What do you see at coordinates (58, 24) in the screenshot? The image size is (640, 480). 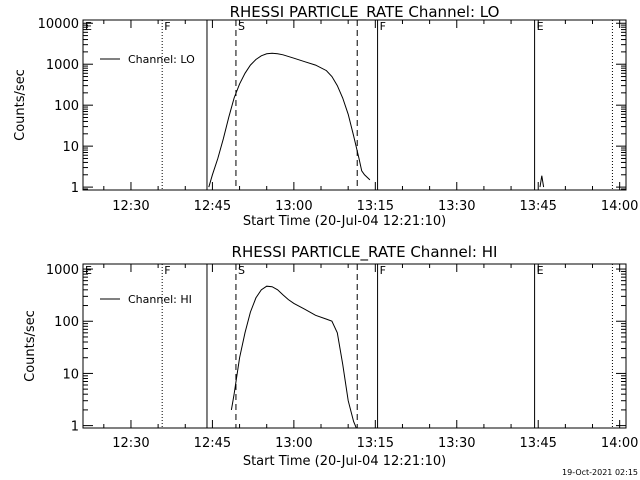 I see `plot1-y-tick-label-4: 10000` at bounding box center [58, 24].